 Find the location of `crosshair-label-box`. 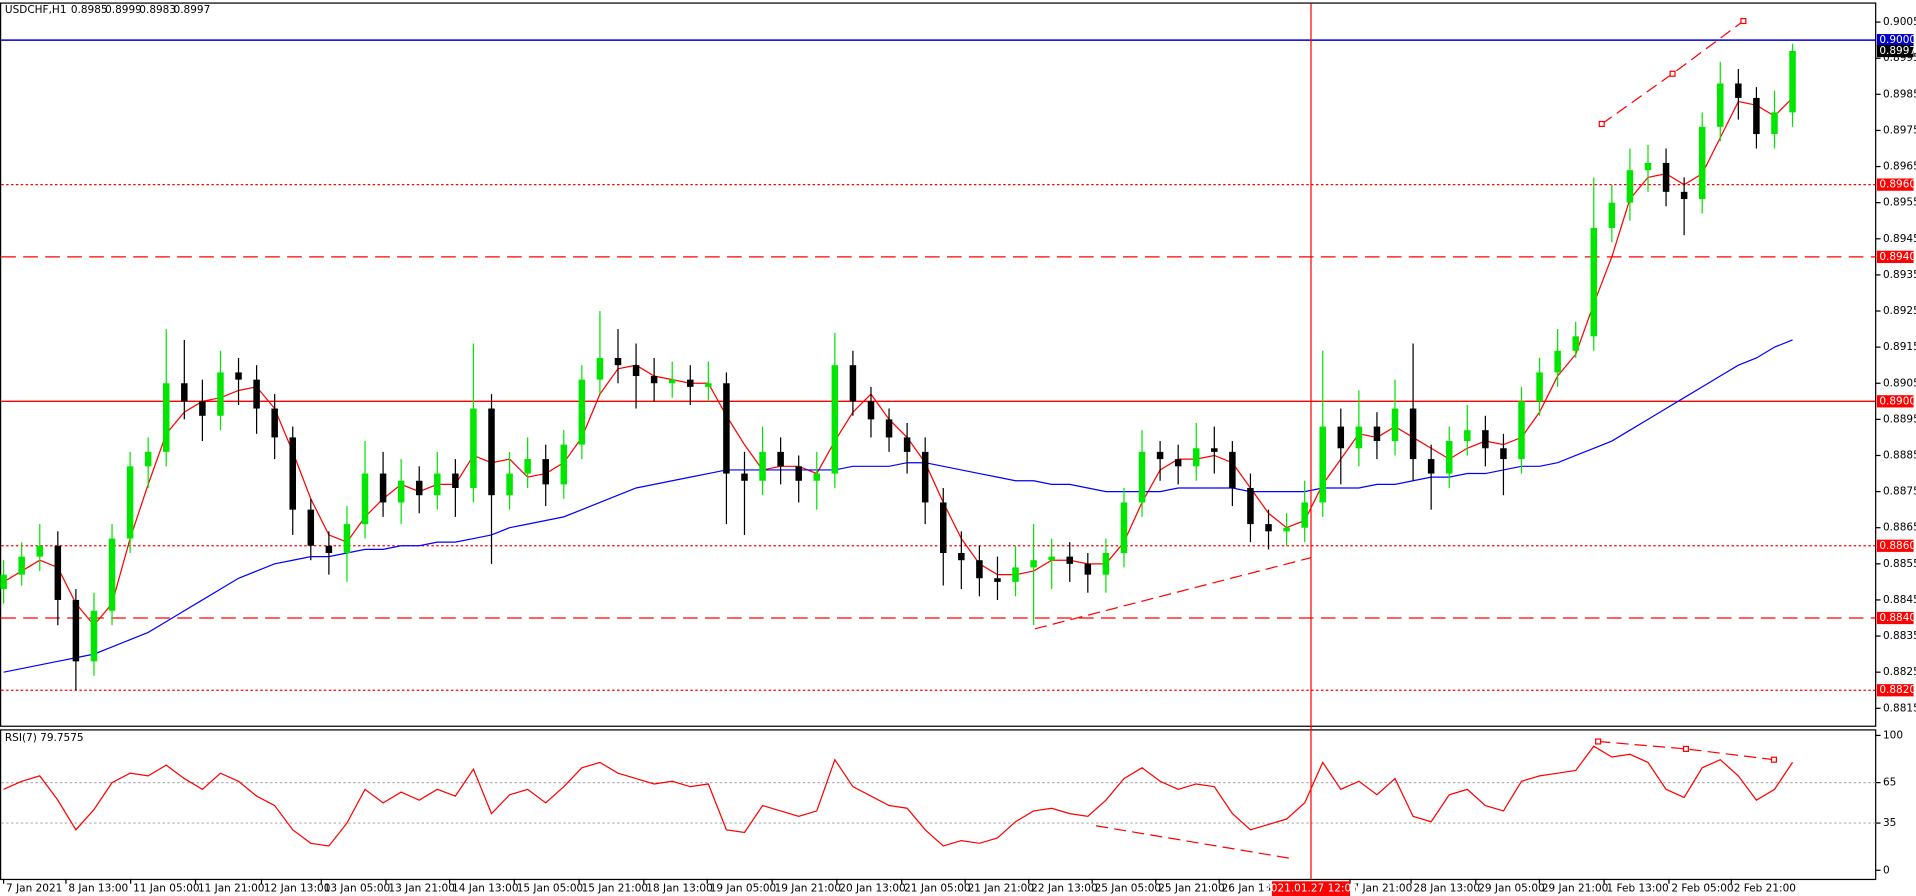

crosshair-label-box is located at coordinates (1311, 888).